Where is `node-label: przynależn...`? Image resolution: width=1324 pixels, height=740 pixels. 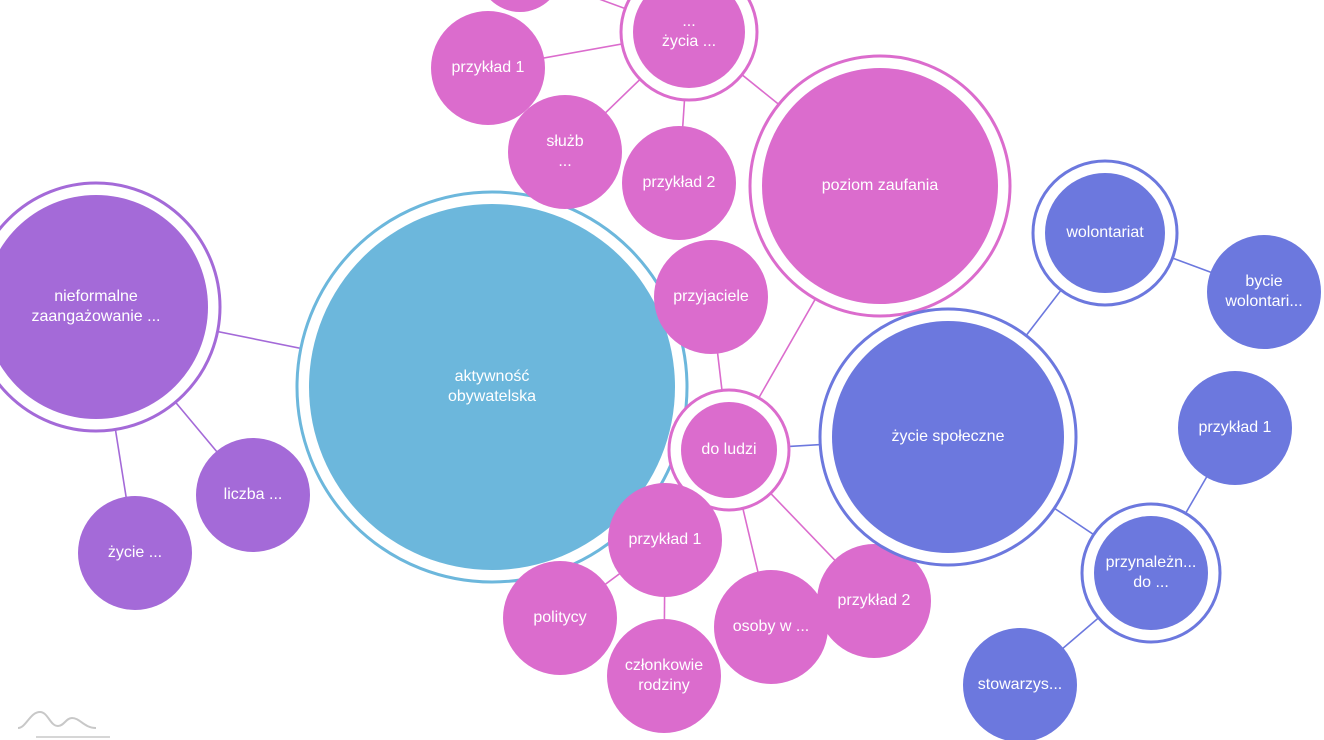
node-label: przynależn... is located at coordinates (1151, 562).